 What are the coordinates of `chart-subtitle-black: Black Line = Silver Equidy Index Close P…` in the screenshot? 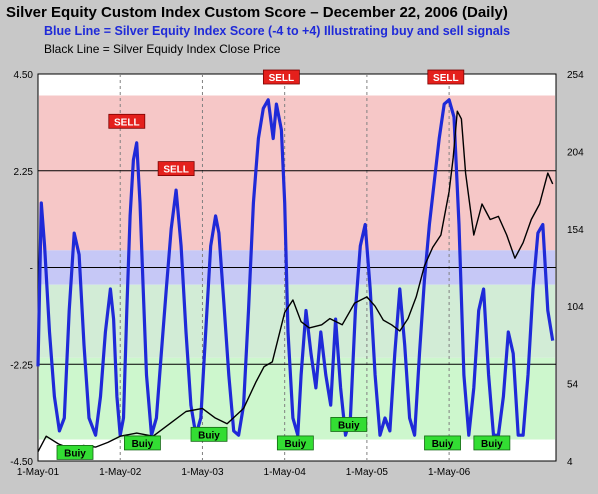 It's located at (162, 49).